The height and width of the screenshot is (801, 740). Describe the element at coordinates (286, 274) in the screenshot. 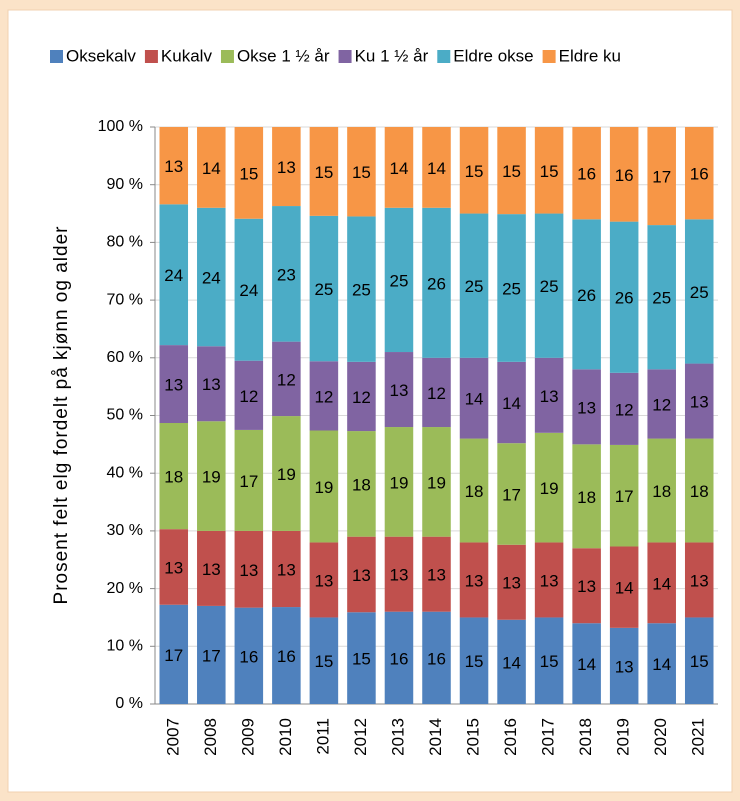

I see `data-label: 23` at that location.